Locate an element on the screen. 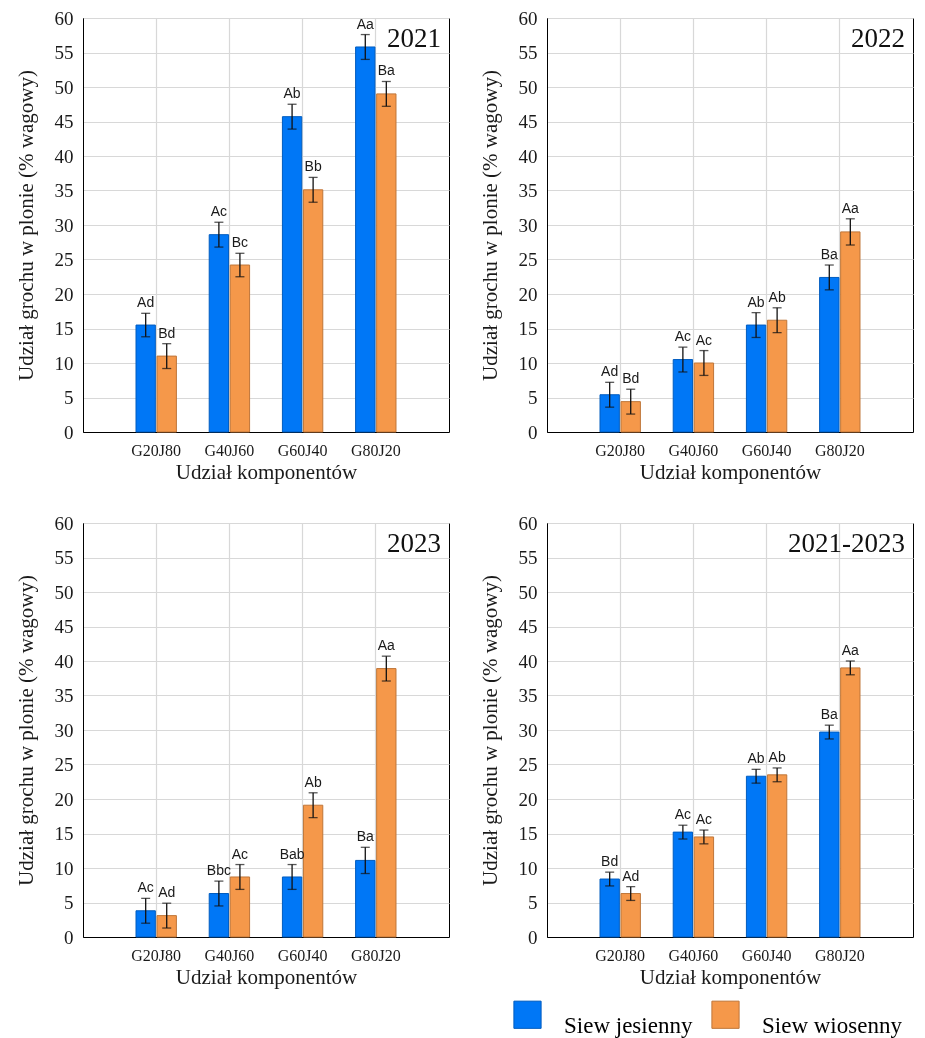 The height and width of the screenshot is (1038, 925). data-label: Bb is located at coordinates (313, 166).